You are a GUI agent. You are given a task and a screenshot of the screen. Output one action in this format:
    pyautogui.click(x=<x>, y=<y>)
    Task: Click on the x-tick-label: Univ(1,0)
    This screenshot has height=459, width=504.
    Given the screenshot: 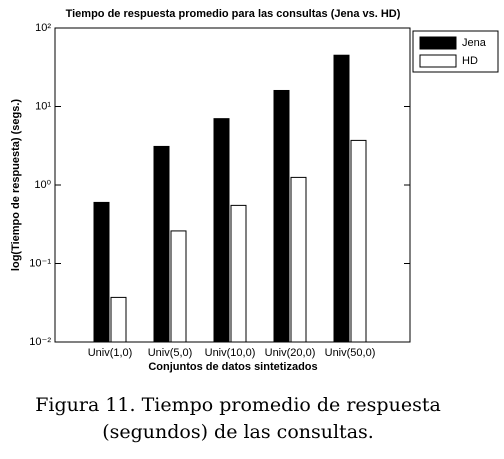 What is the action you would take?
    pyautogui.click(x=110, y=353)
    